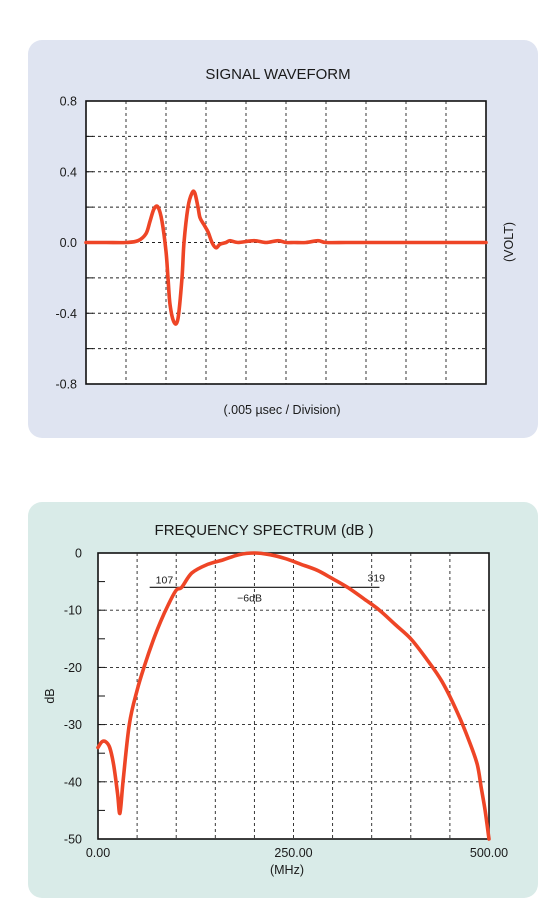 The image size is (557, 920). What do you see at coordinates (66, 314) in the screenshot?
I see `waveform-y-tick-label: -0.4` at bounding box center [66, 314].